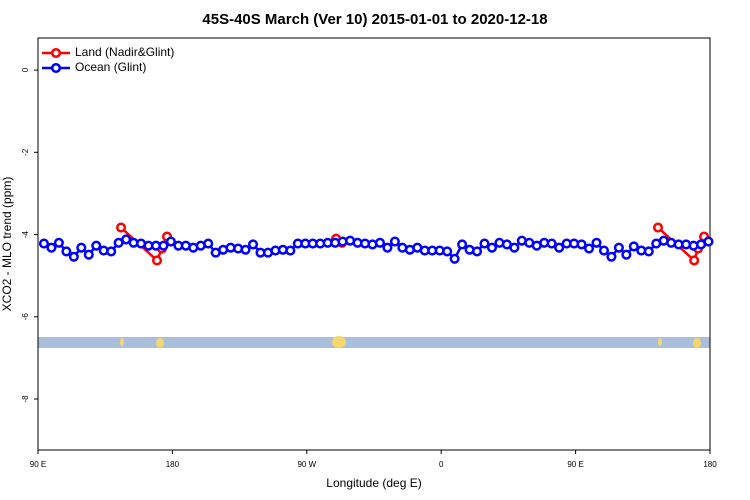  What do you see at coordinates (25, 152) in the screenshot?
I see `y-tick-label: -2` at bounding box center [25, 152].